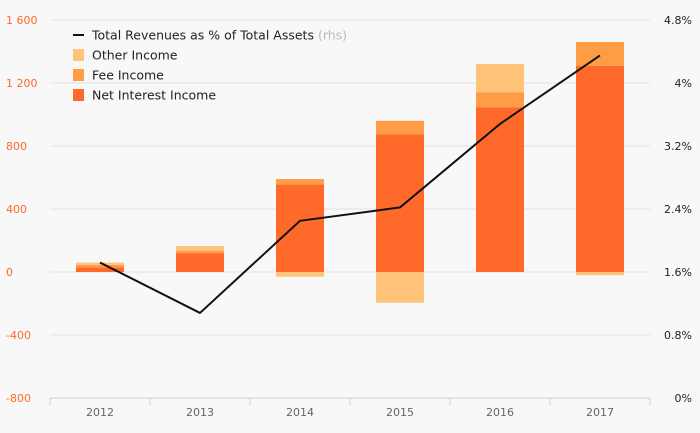  Describe the element at coordinates (200, 412) in the screenshot. I see `x-tick-label: 2013` at that location.